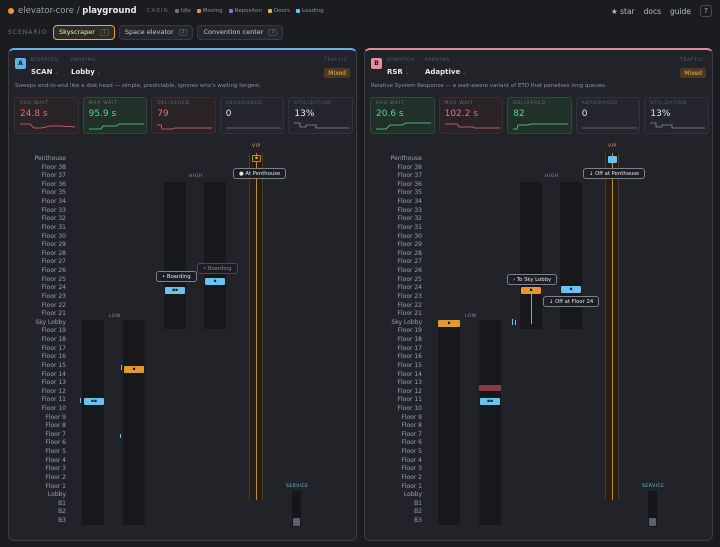 The width and height of the screenshot is (720, 547). I want to click on floor-label: Floor 17, so click(409, 348).